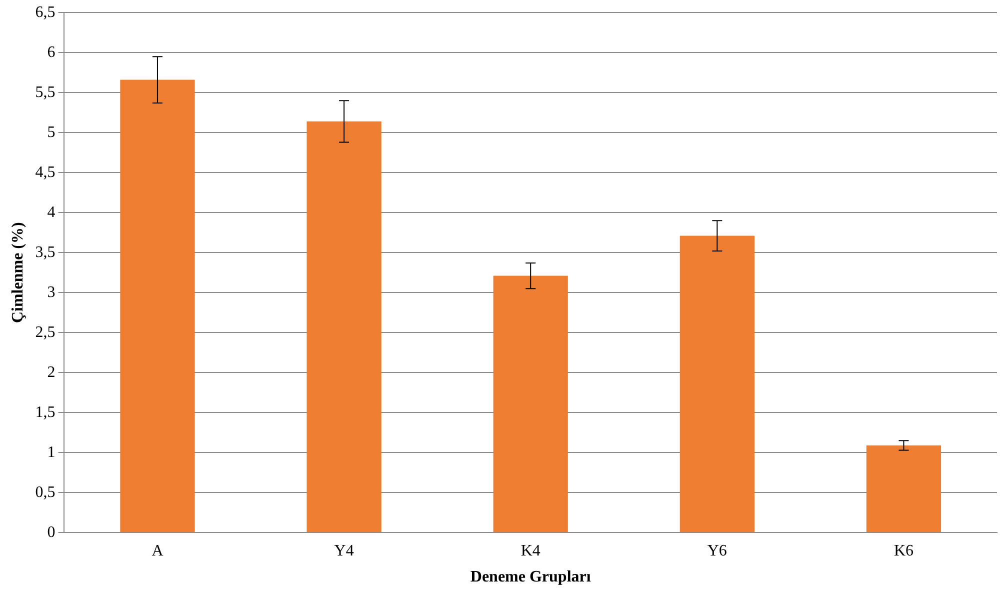 The width and height of the screenshot is (1000, 595). What do you see at coordinates (51, 132) in the screenshot?
I see `y-tick-label: 5` at bounding box center [51, 132].